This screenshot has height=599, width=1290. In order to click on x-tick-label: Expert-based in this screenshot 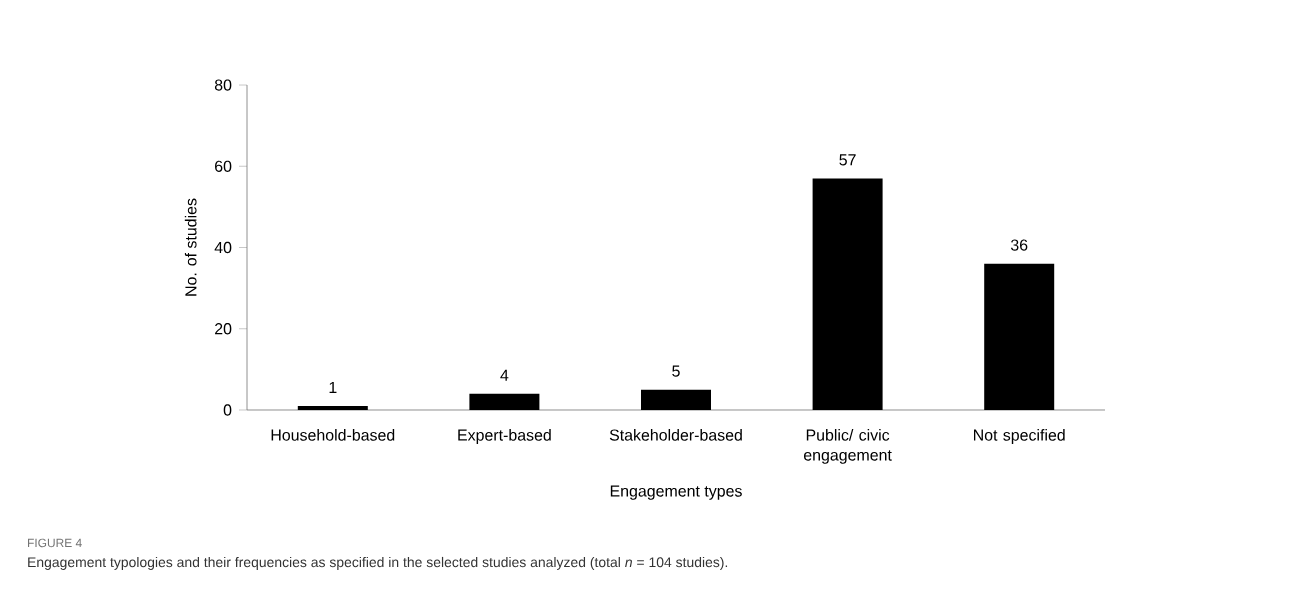, I will do `click(504, 436)`.